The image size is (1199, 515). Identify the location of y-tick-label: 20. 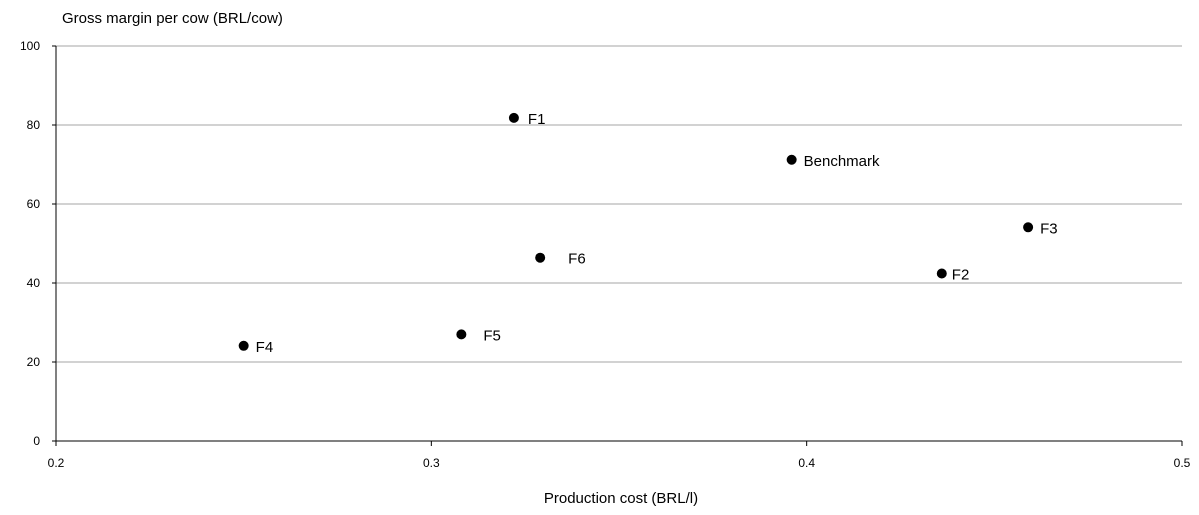
(34, 362).